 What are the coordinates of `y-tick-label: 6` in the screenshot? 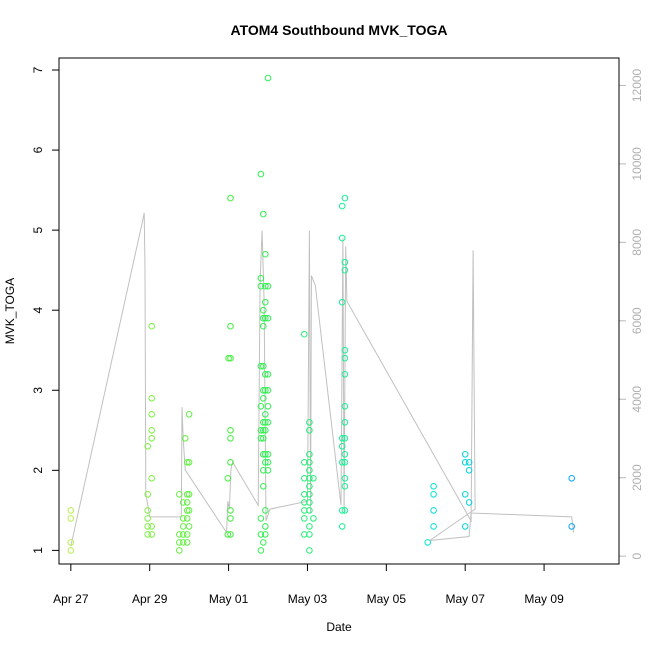 It's located at (38, 149).